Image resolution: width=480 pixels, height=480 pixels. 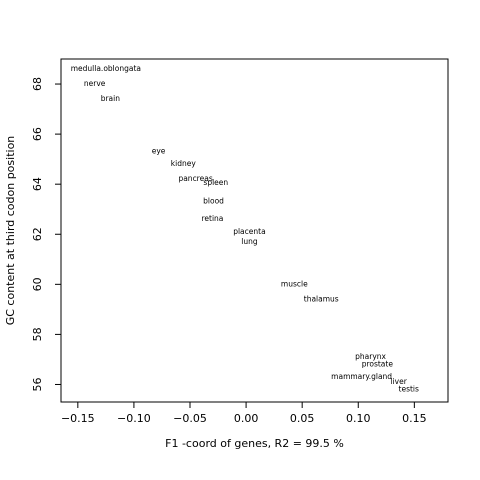 What do you see at coordinates (37, 184) in the screenshot?
I see `y-tick-label: 64` at bounding box center [37, 184].